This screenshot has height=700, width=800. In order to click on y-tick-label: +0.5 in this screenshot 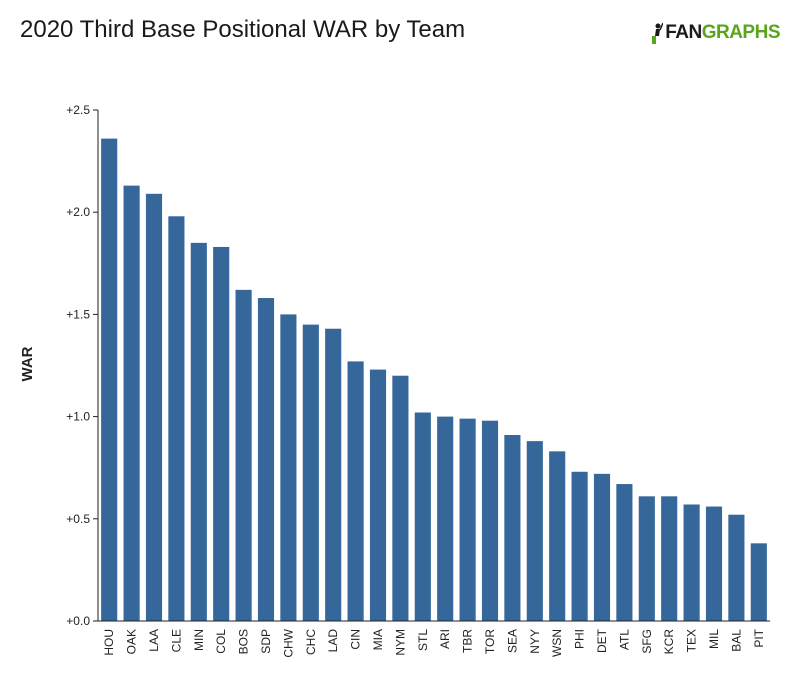, I will do `click(78, 519)`.